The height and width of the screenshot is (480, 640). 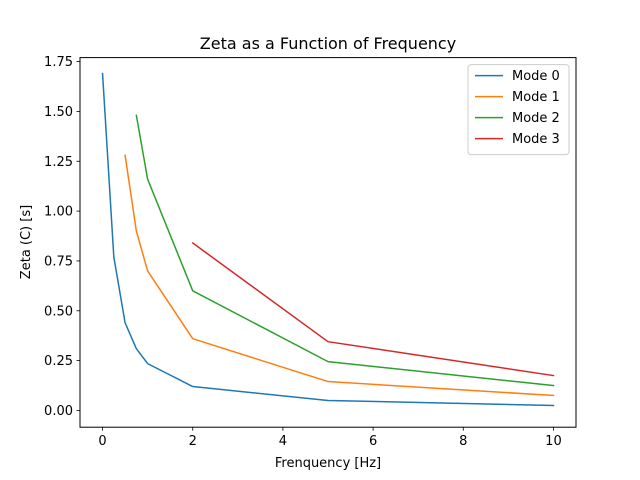 What do you see at coordinates (58, 162) in the screenshot?
I see `y-tick-label: 1.25` at bounding box center [58, 162].